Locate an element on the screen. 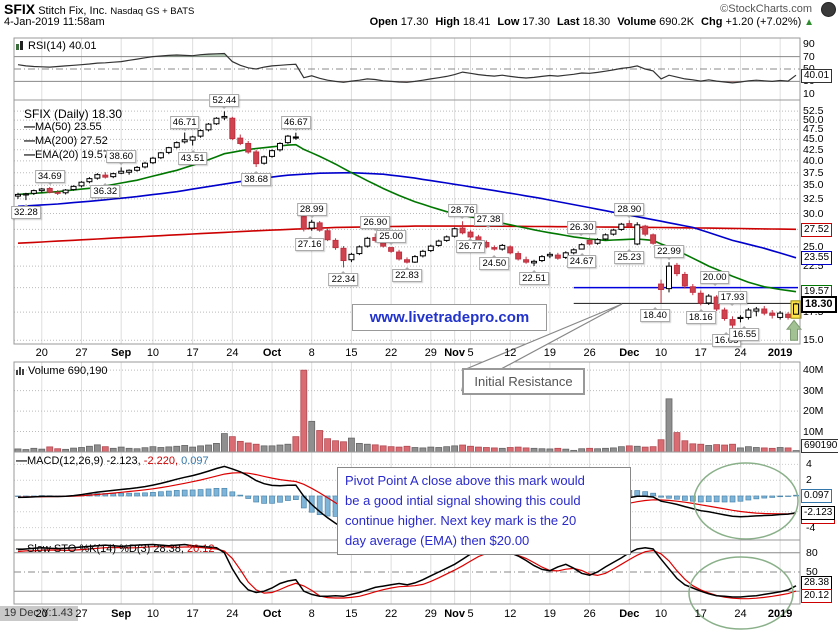  price-axis-label: 50.0 is located at coordinates (813, 120).